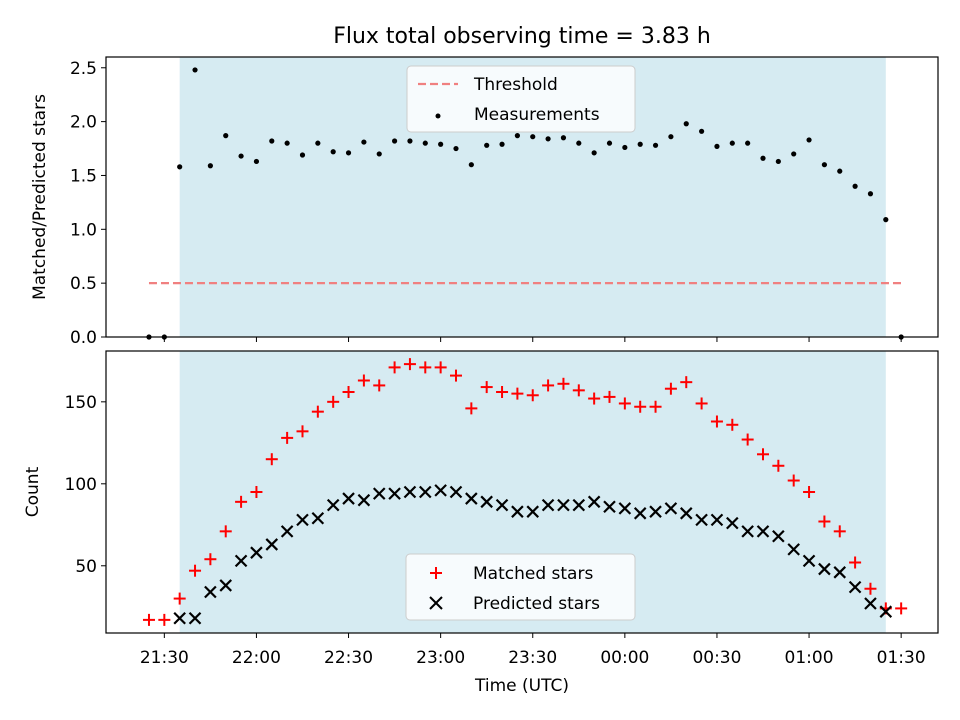  What do you see at coordinates (515, 85) in the screenshot?
I see `legend-threshold-label: Threshold` at bounding box center [515, 85].